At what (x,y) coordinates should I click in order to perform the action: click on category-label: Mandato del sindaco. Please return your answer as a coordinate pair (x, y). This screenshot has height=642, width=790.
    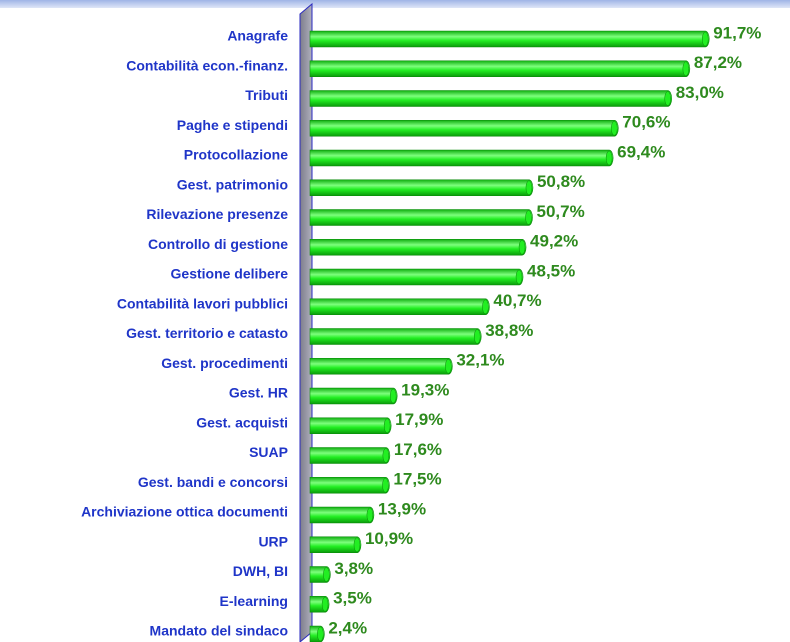
    Looking at the image, I should click on (219, 631).